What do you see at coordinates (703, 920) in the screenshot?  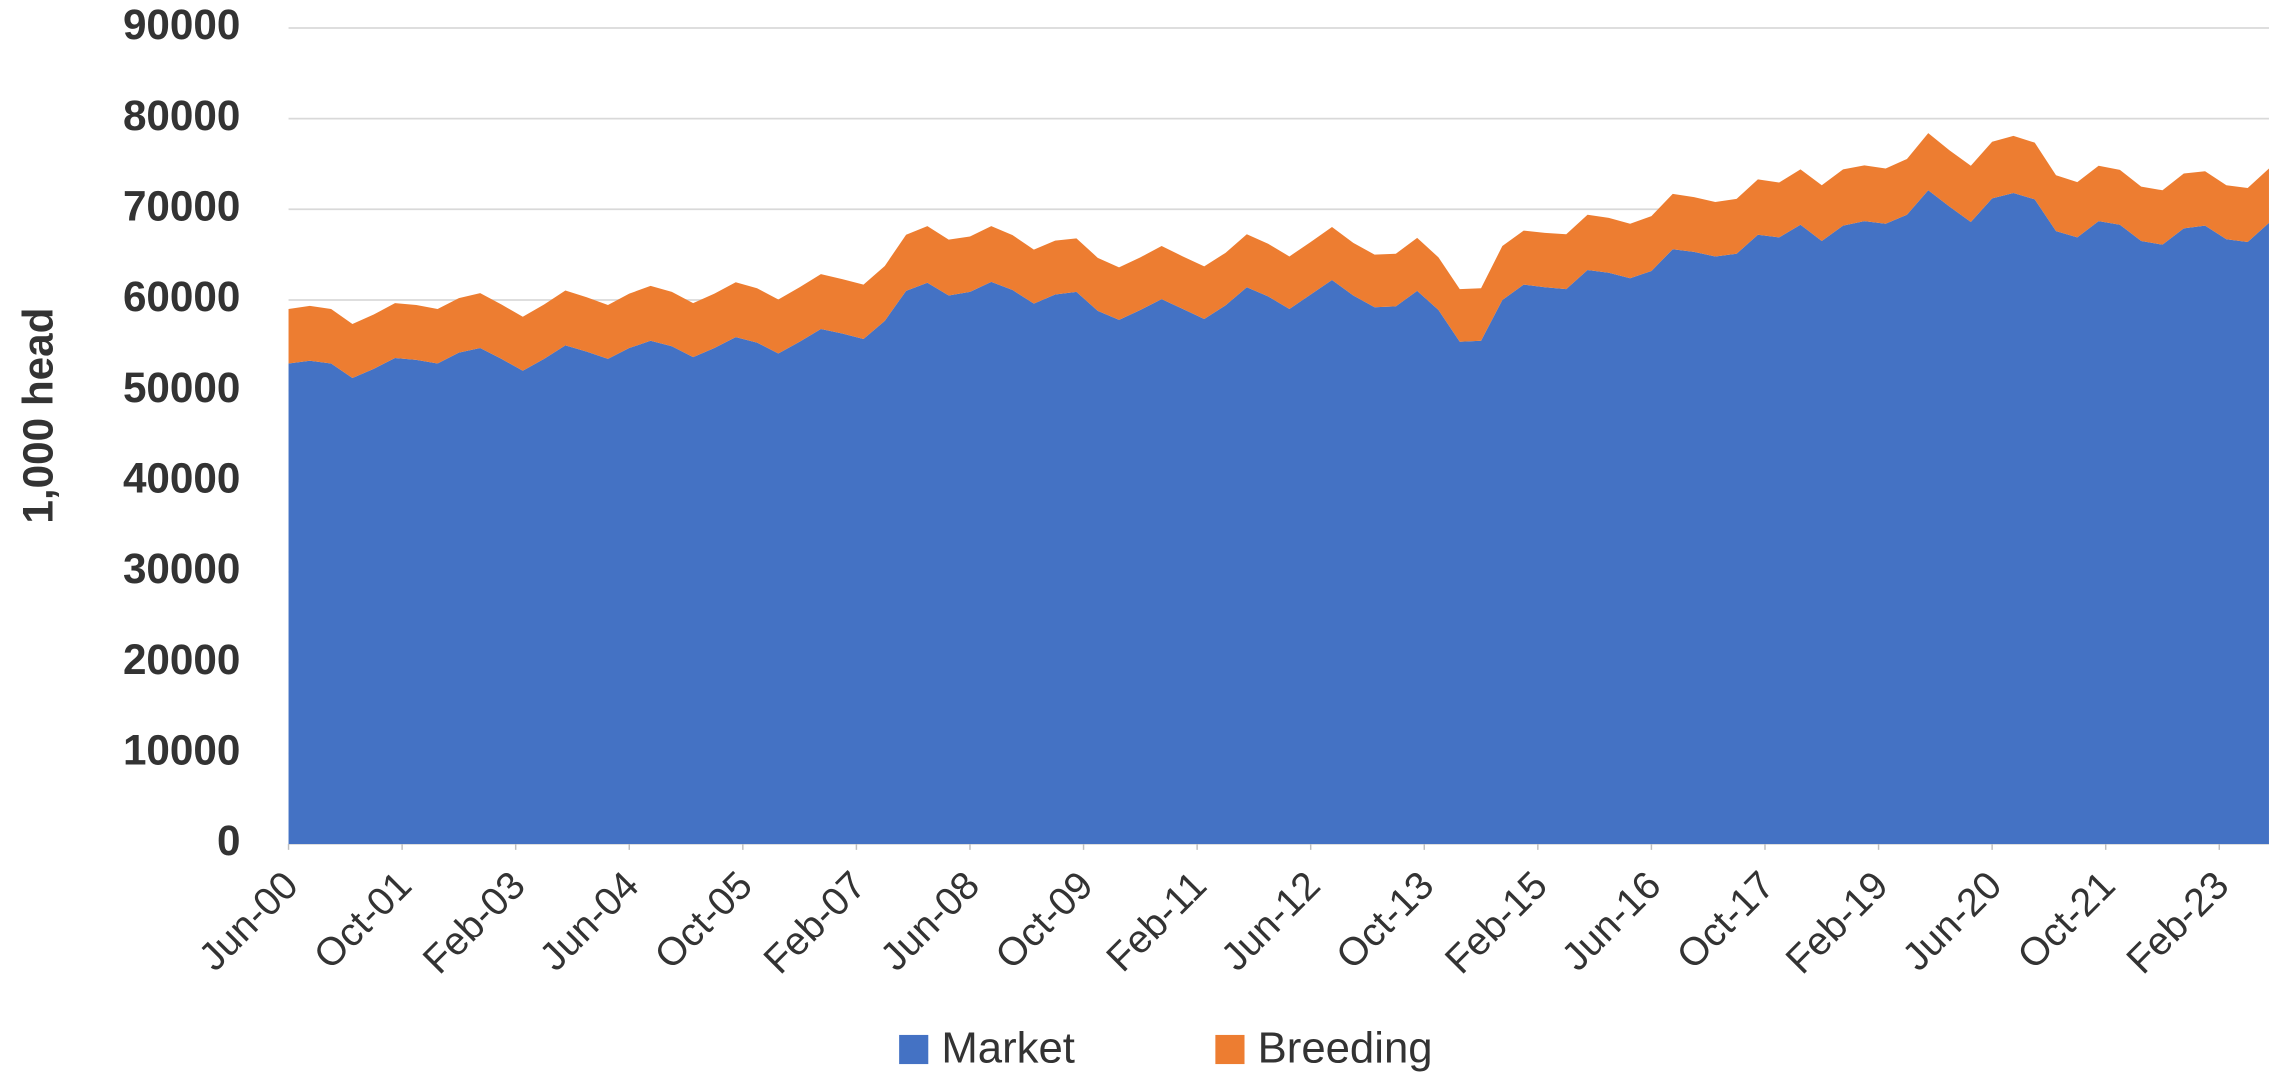 I see `x-tick-label: Oct-05` at bounding box center [703, 920].